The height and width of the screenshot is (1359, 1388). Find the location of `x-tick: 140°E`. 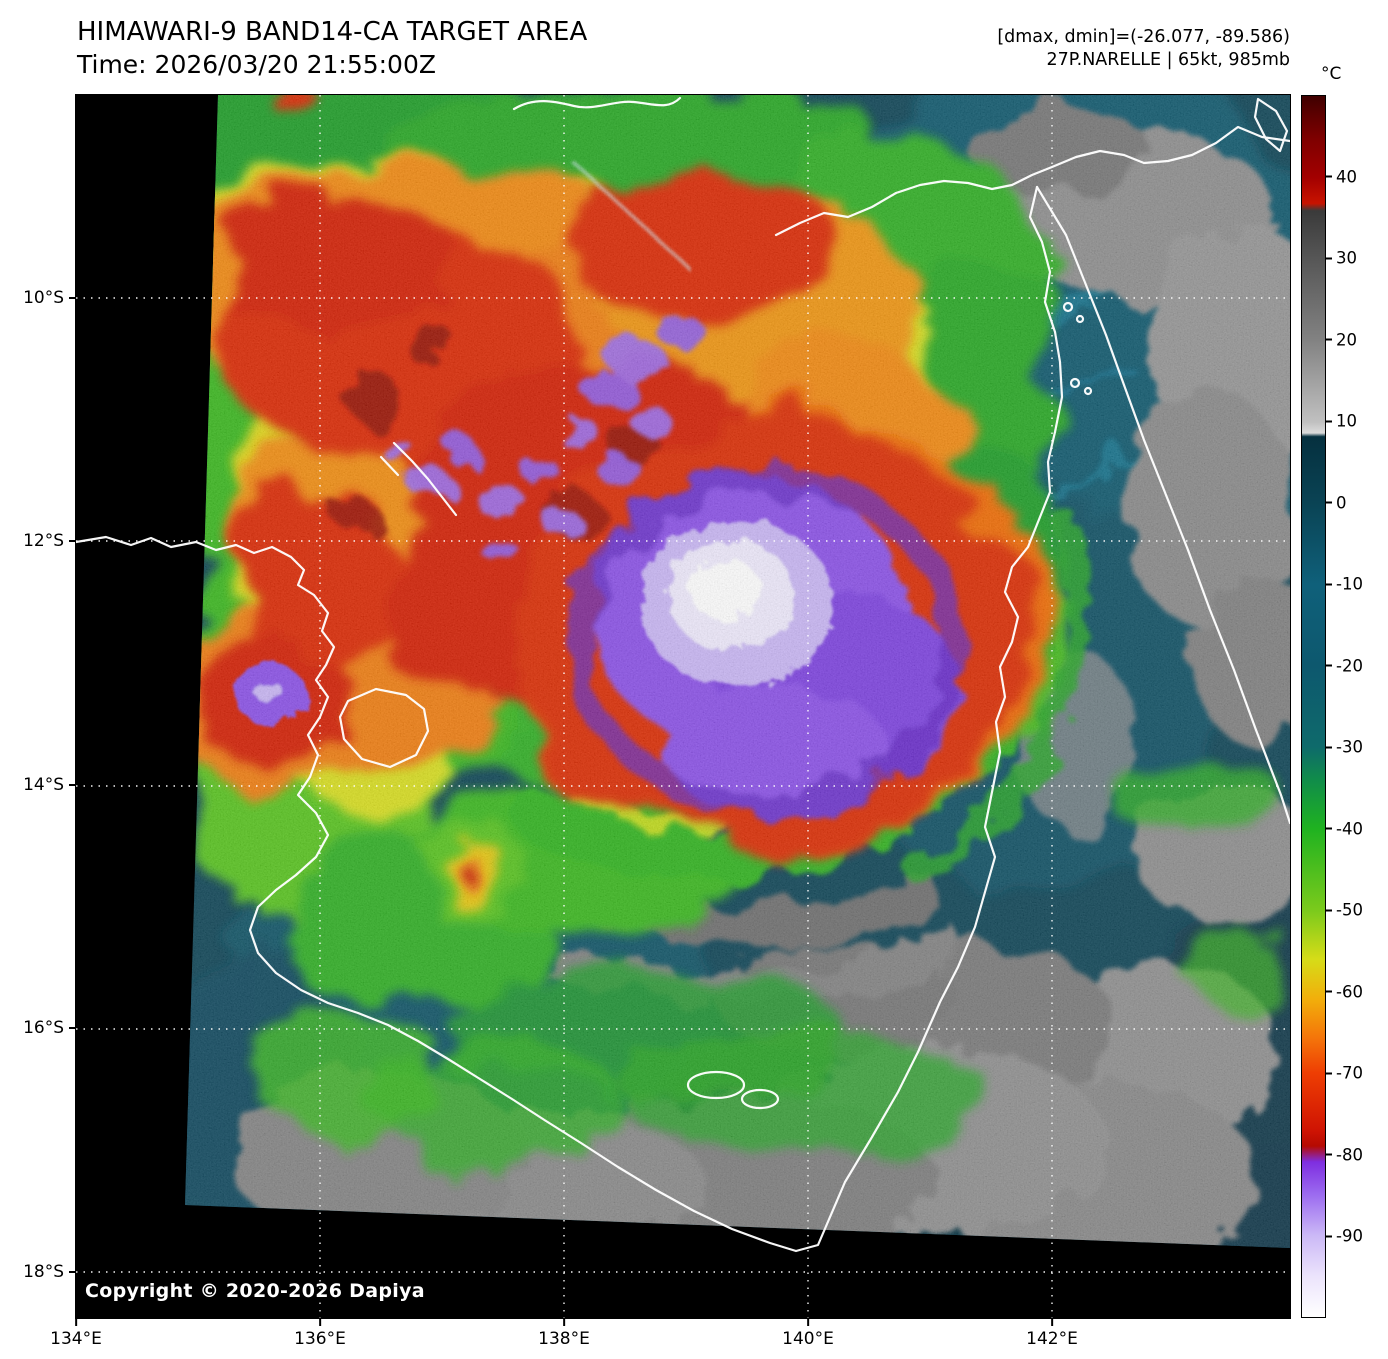

x-tick: 140°E is located at coordinates (808, 1334).